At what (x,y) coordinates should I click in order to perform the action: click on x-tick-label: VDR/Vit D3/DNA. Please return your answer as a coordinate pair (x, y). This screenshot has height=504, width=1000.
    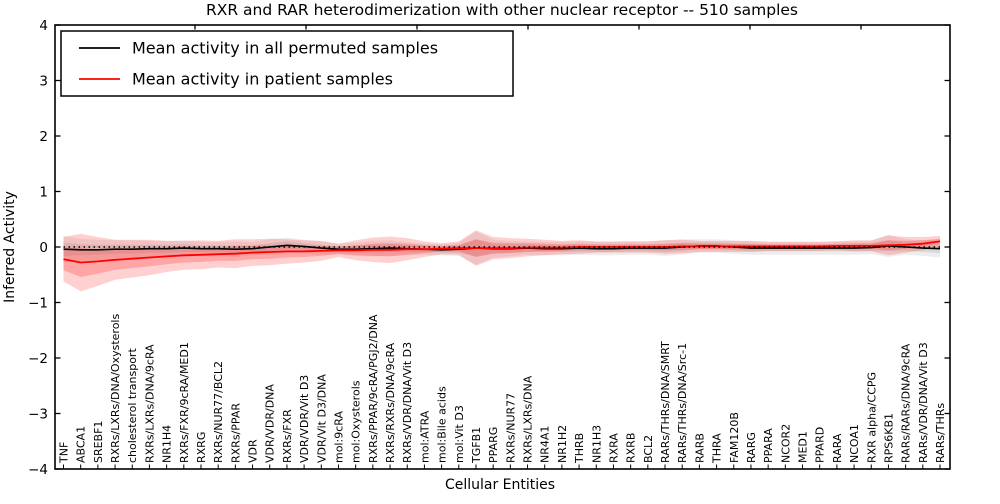
    Looking at the image, I should click on (321, 418).